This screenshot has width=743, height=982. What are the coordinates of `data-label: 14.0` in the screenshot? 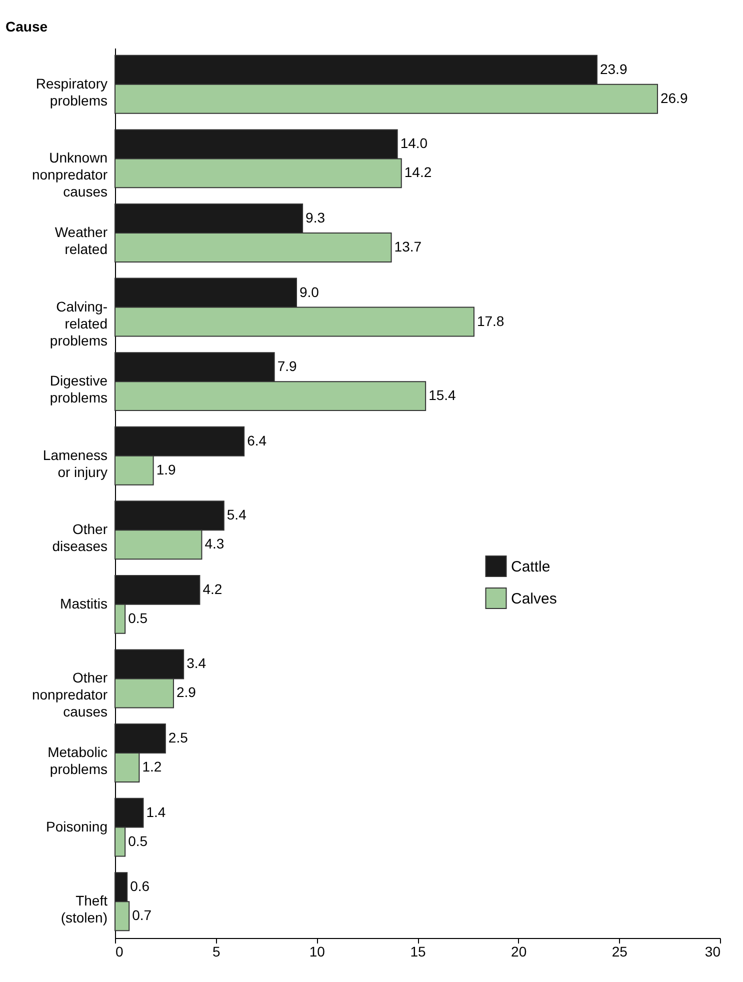 It's located at (414, 143).